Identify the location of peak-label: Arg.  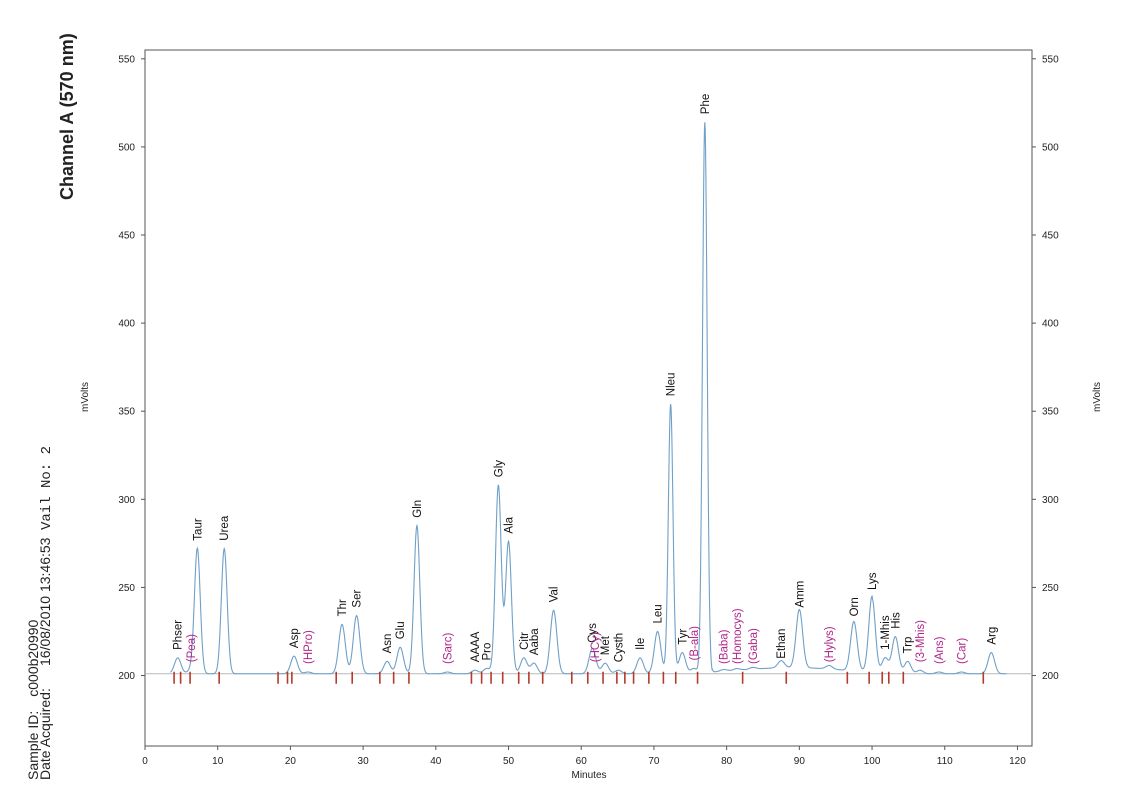
(992, 636).